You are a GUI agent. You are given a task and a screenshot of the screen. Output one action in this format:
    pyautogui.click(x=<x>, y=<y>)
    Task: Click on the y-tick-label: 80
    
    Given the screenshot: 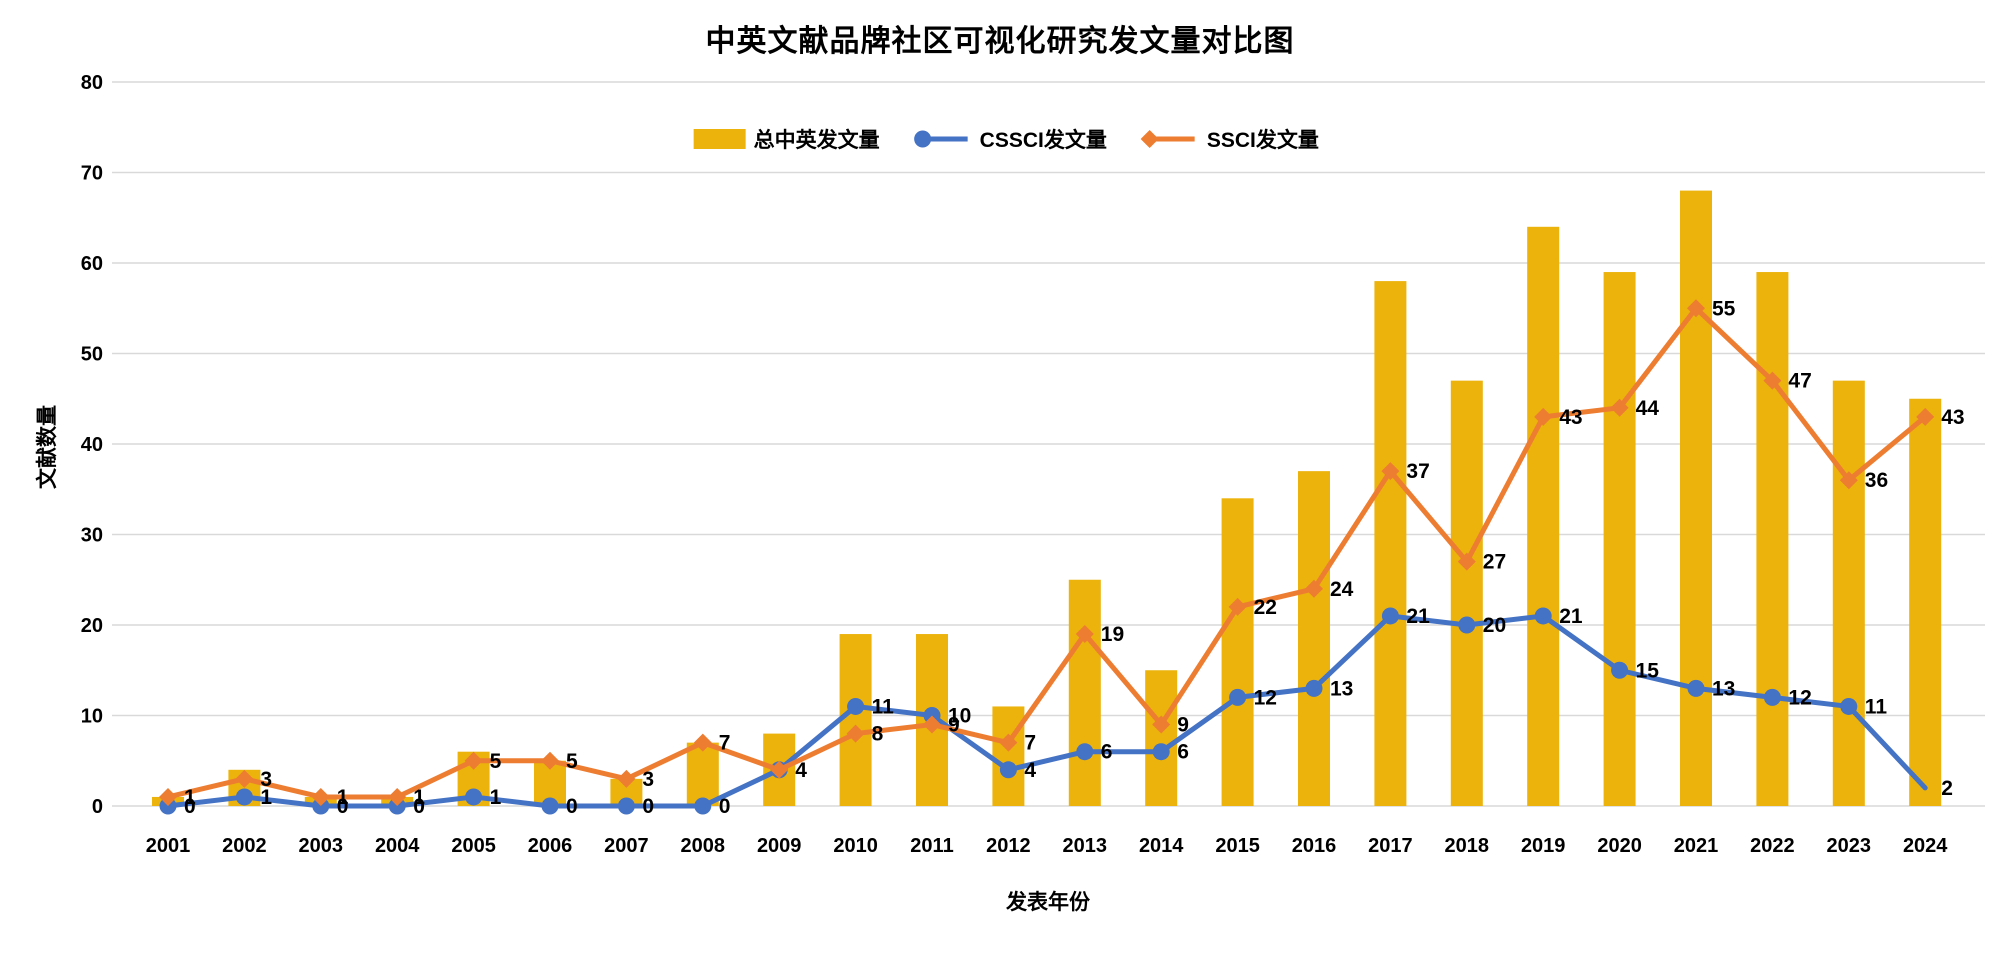 What is the action you would take?
    pyautogui.click(x=92, y=83)
    